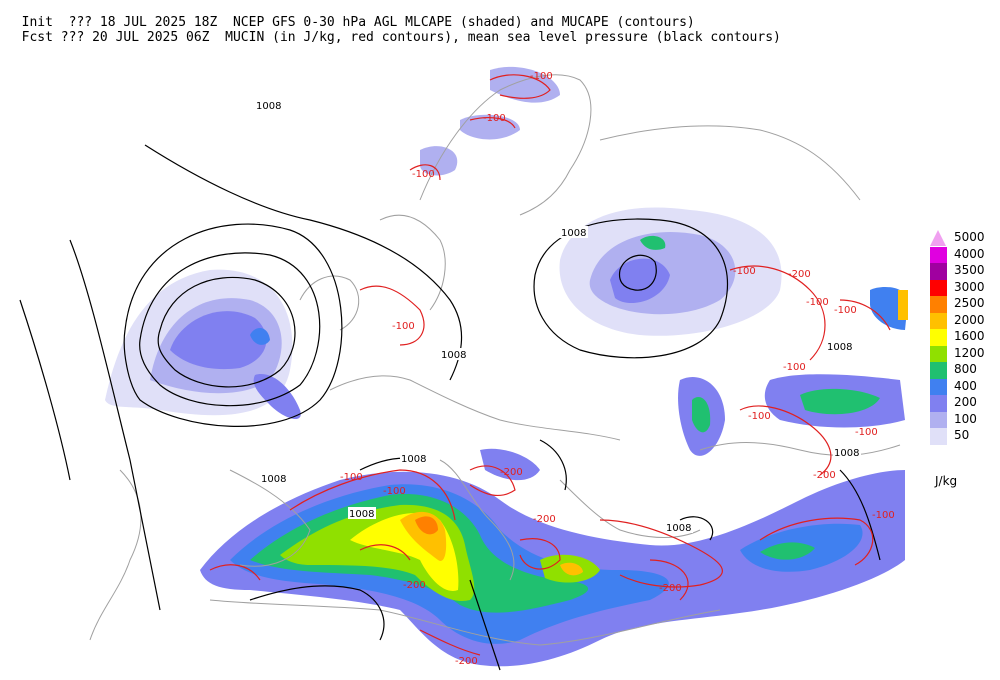 The width and height of the screenshot is (1000, 680). What do you see at coordinates (969, 303) in the screenshot?
I see `legend-label: 2500` at bounding box center [969, 303].